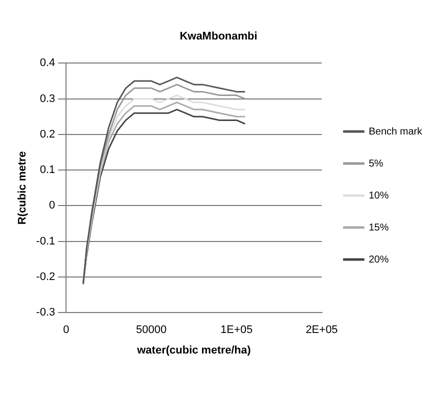  I want to click on y-tick-label: -0.3, so click(46, 312).